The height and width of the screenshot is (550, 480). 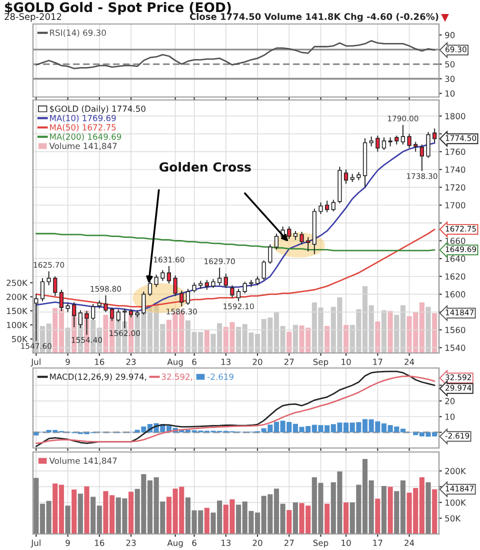 What do you see at coordinates (33, 17) in the screenshot?
I see `chart-subtitle: 28-Sep-2012` at bounding box center [33, 17].